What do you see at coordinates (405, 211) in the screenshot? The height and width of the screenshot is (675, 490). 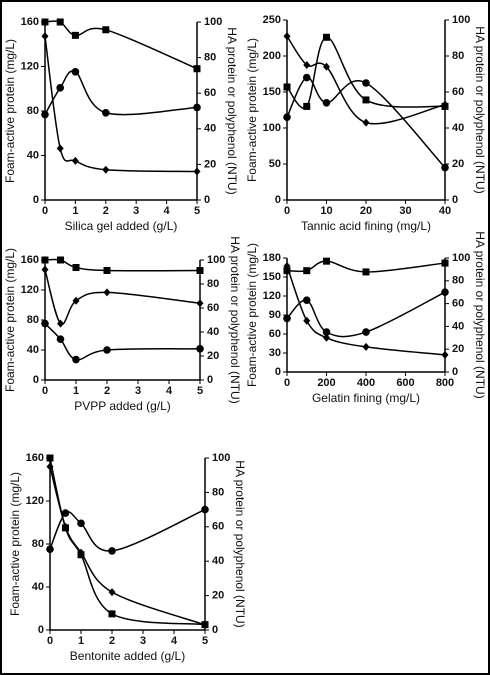 I see `x-tick-label: 30` at bounding box center [405, 211].